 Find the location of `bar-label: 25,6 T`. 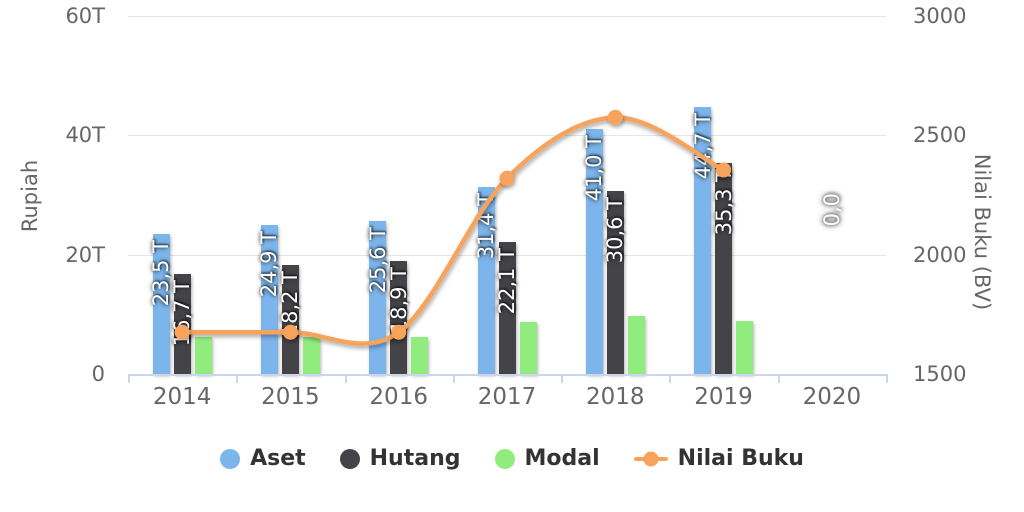

bar-label: 25,6 T is located at coordinates (377, 260).